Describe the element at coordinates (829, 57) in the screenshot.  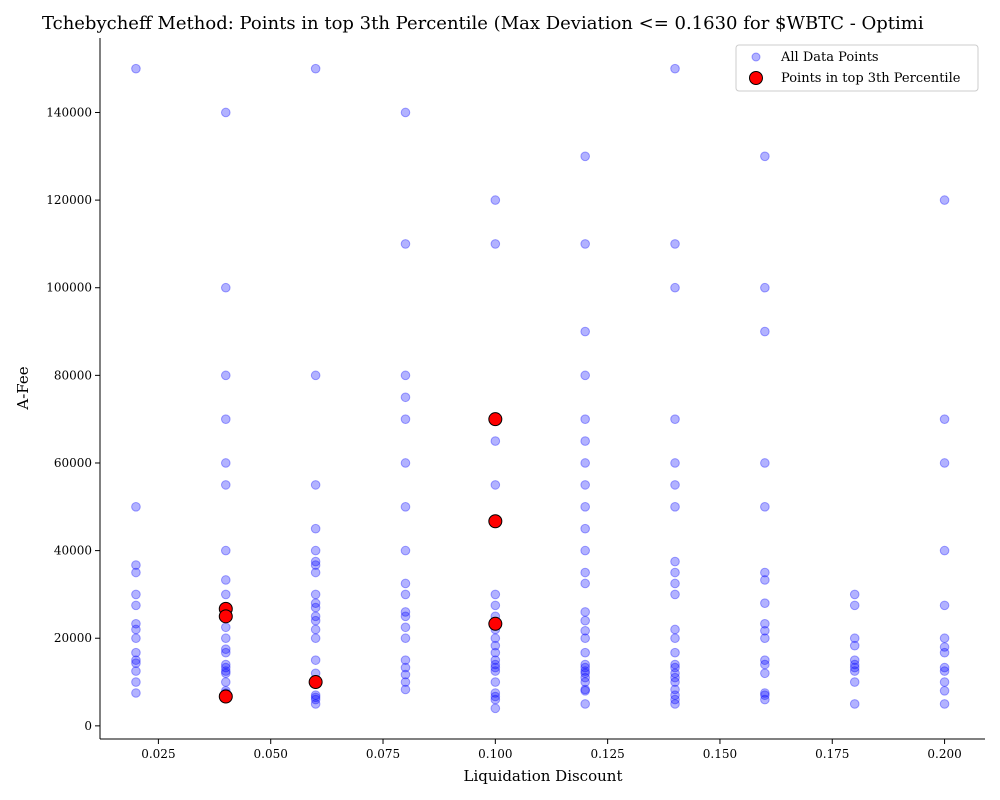
I see `legend-label-all: All Data Points` at that location.